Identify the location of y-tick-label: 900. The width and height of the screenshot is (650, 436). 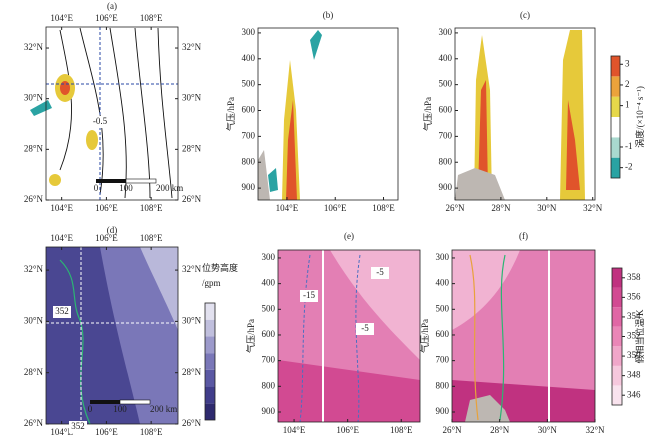
(446, 187).